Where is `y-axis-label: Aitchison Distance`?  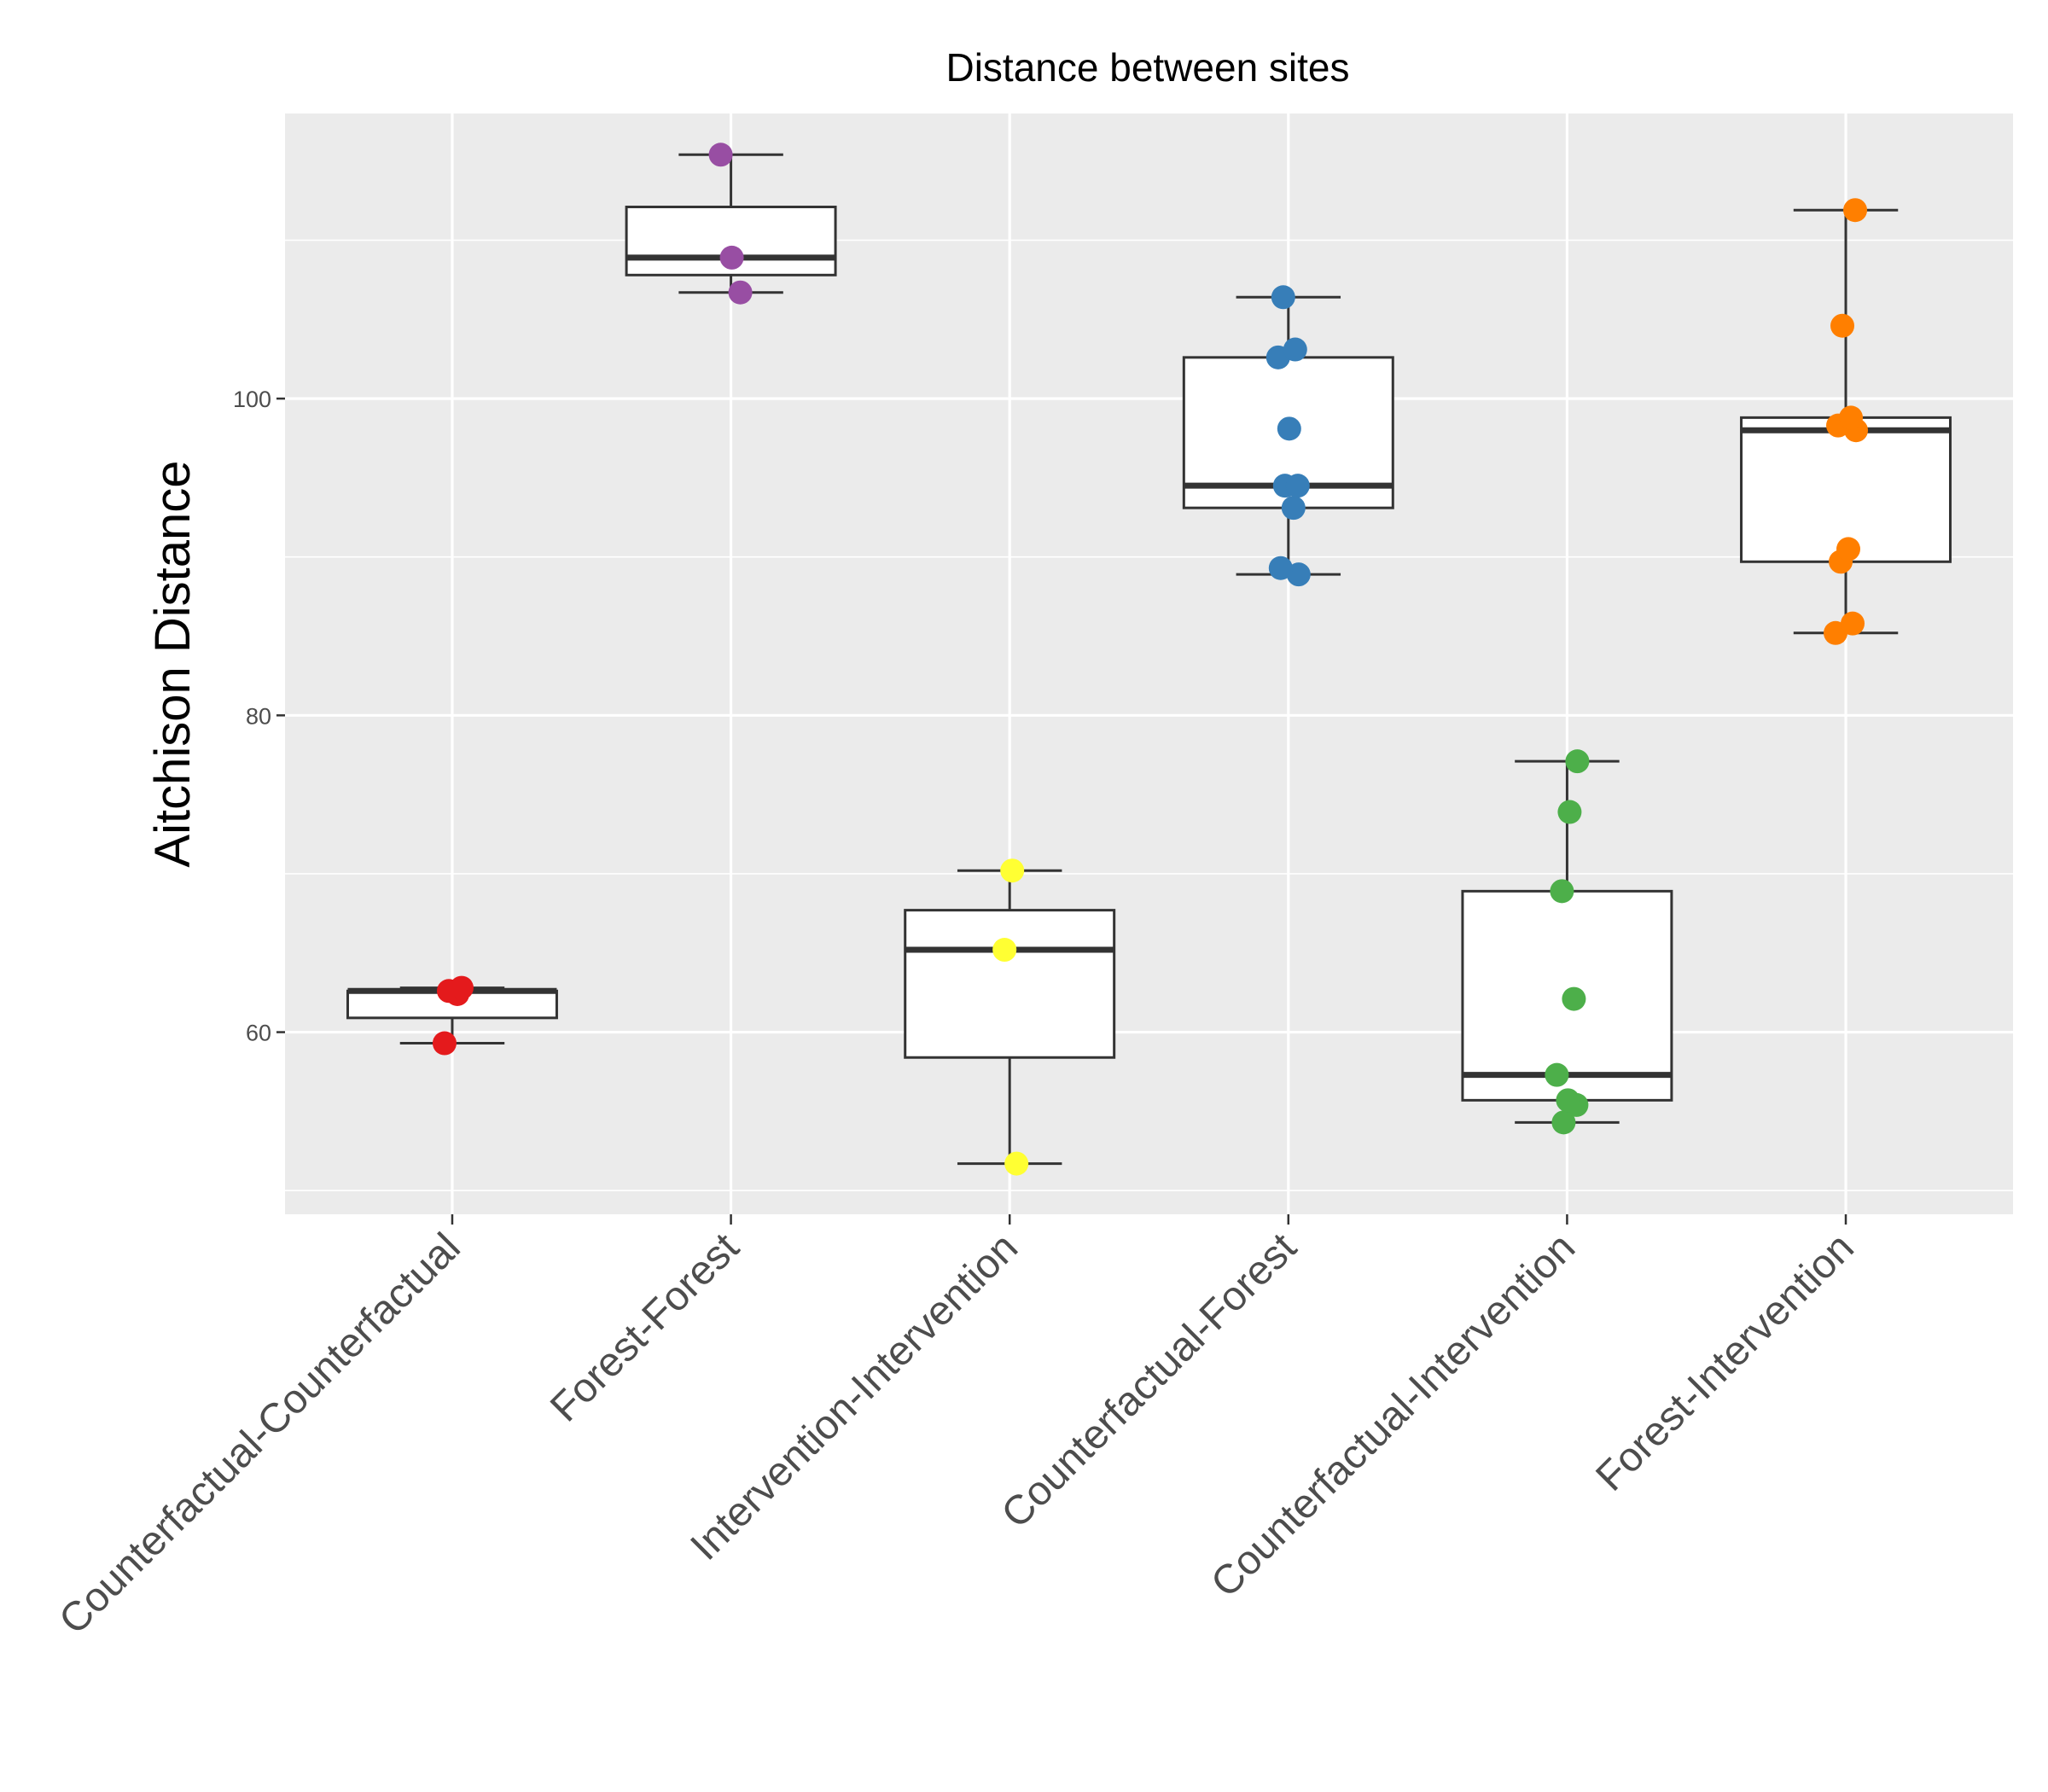 y-axis-label: Aitchison Distance is located at coordinates (173, 663).